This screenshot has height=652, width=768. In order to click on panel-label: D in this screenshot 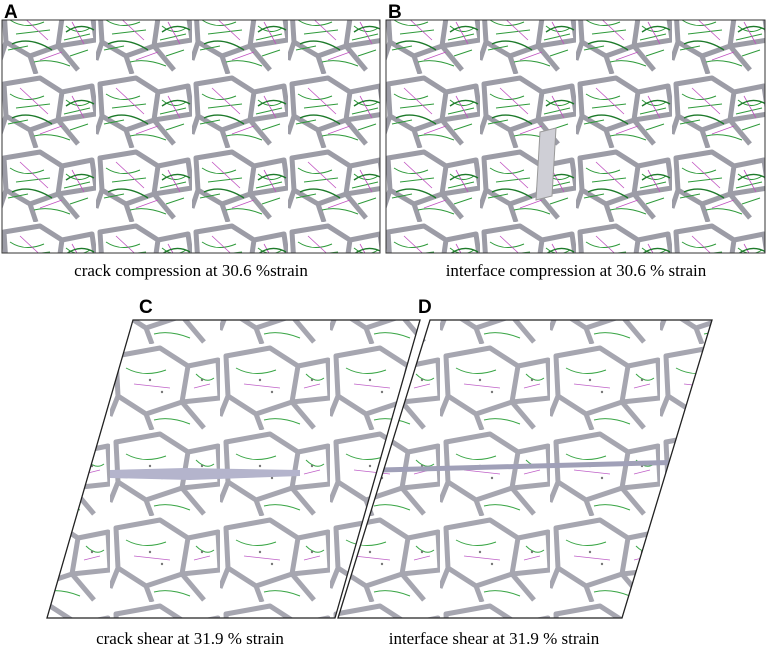, I will do `click(425, 307)`.